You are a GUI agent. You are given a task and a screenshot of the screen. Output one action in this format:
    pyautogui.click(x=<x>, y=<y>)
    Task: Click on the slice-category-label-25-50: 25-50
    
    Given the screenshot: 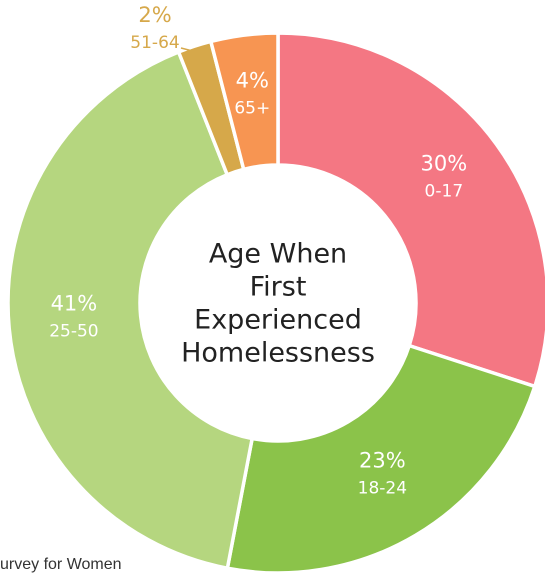 What is the action you would take?
    pyautogui.click(x=73, y=331)
    